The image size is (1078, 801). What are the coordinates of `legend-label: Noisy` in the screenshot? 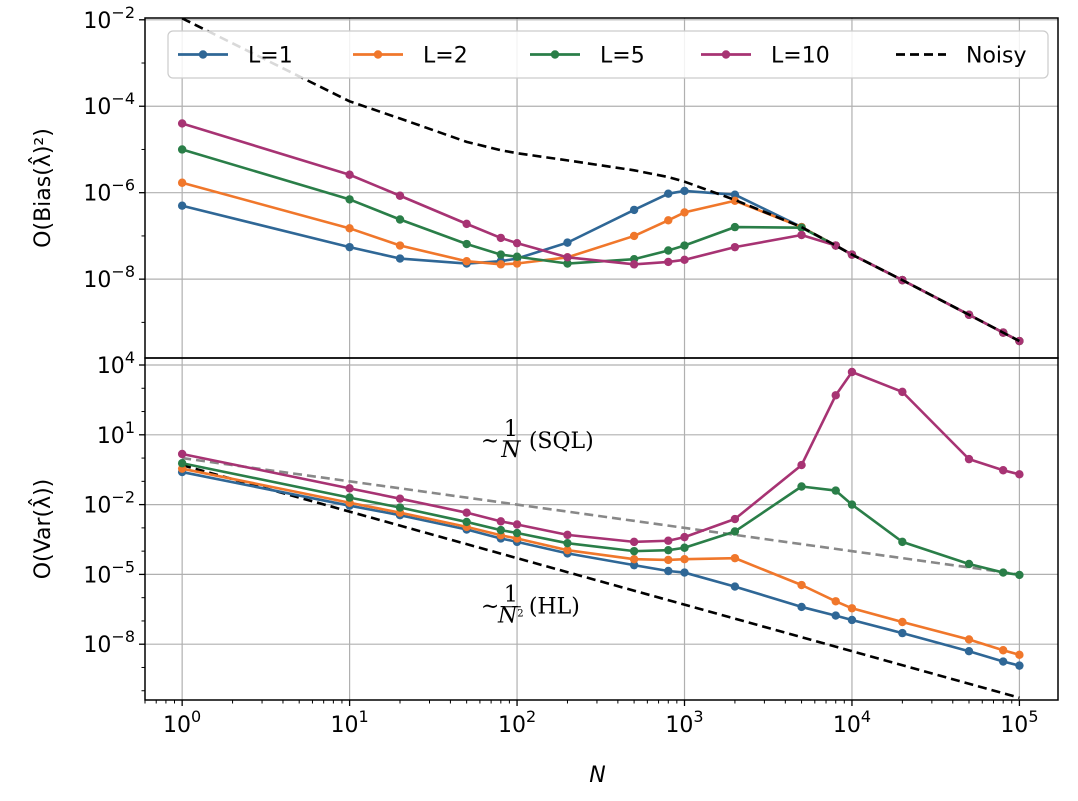 It's located at (996, 56).